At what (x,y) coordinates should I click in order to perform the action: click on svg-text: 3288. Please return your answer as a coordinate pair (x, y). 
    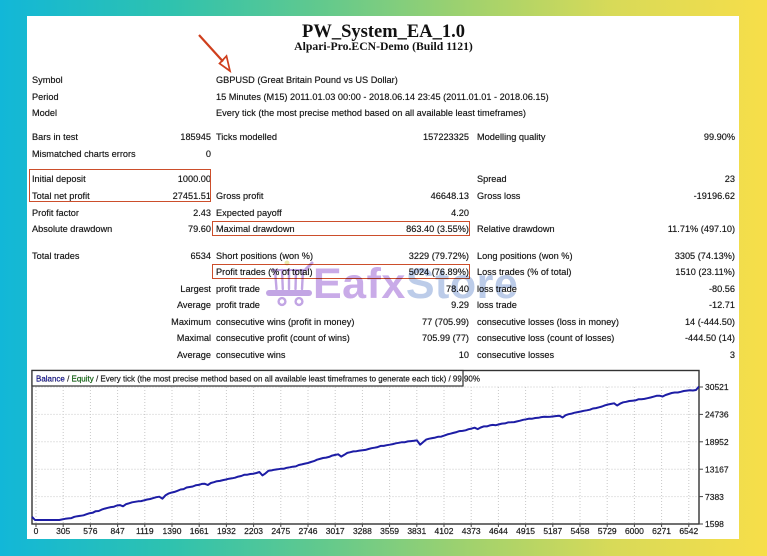
    Looking at the image, I should click on (362, 531).